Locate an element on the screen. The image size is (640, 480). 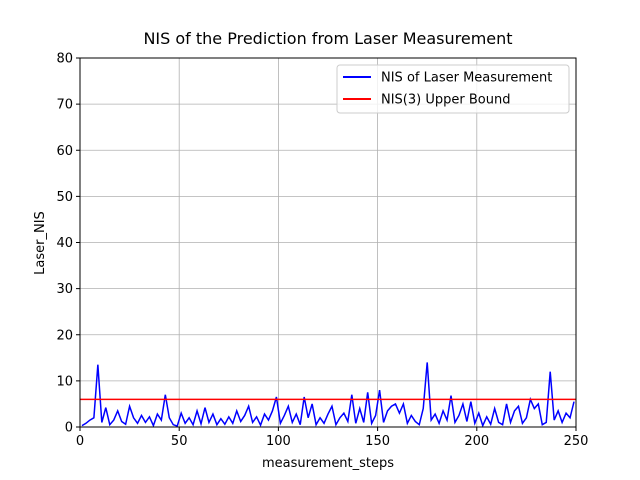
x-tick-label: 50 is located at coordinates (179, 441).